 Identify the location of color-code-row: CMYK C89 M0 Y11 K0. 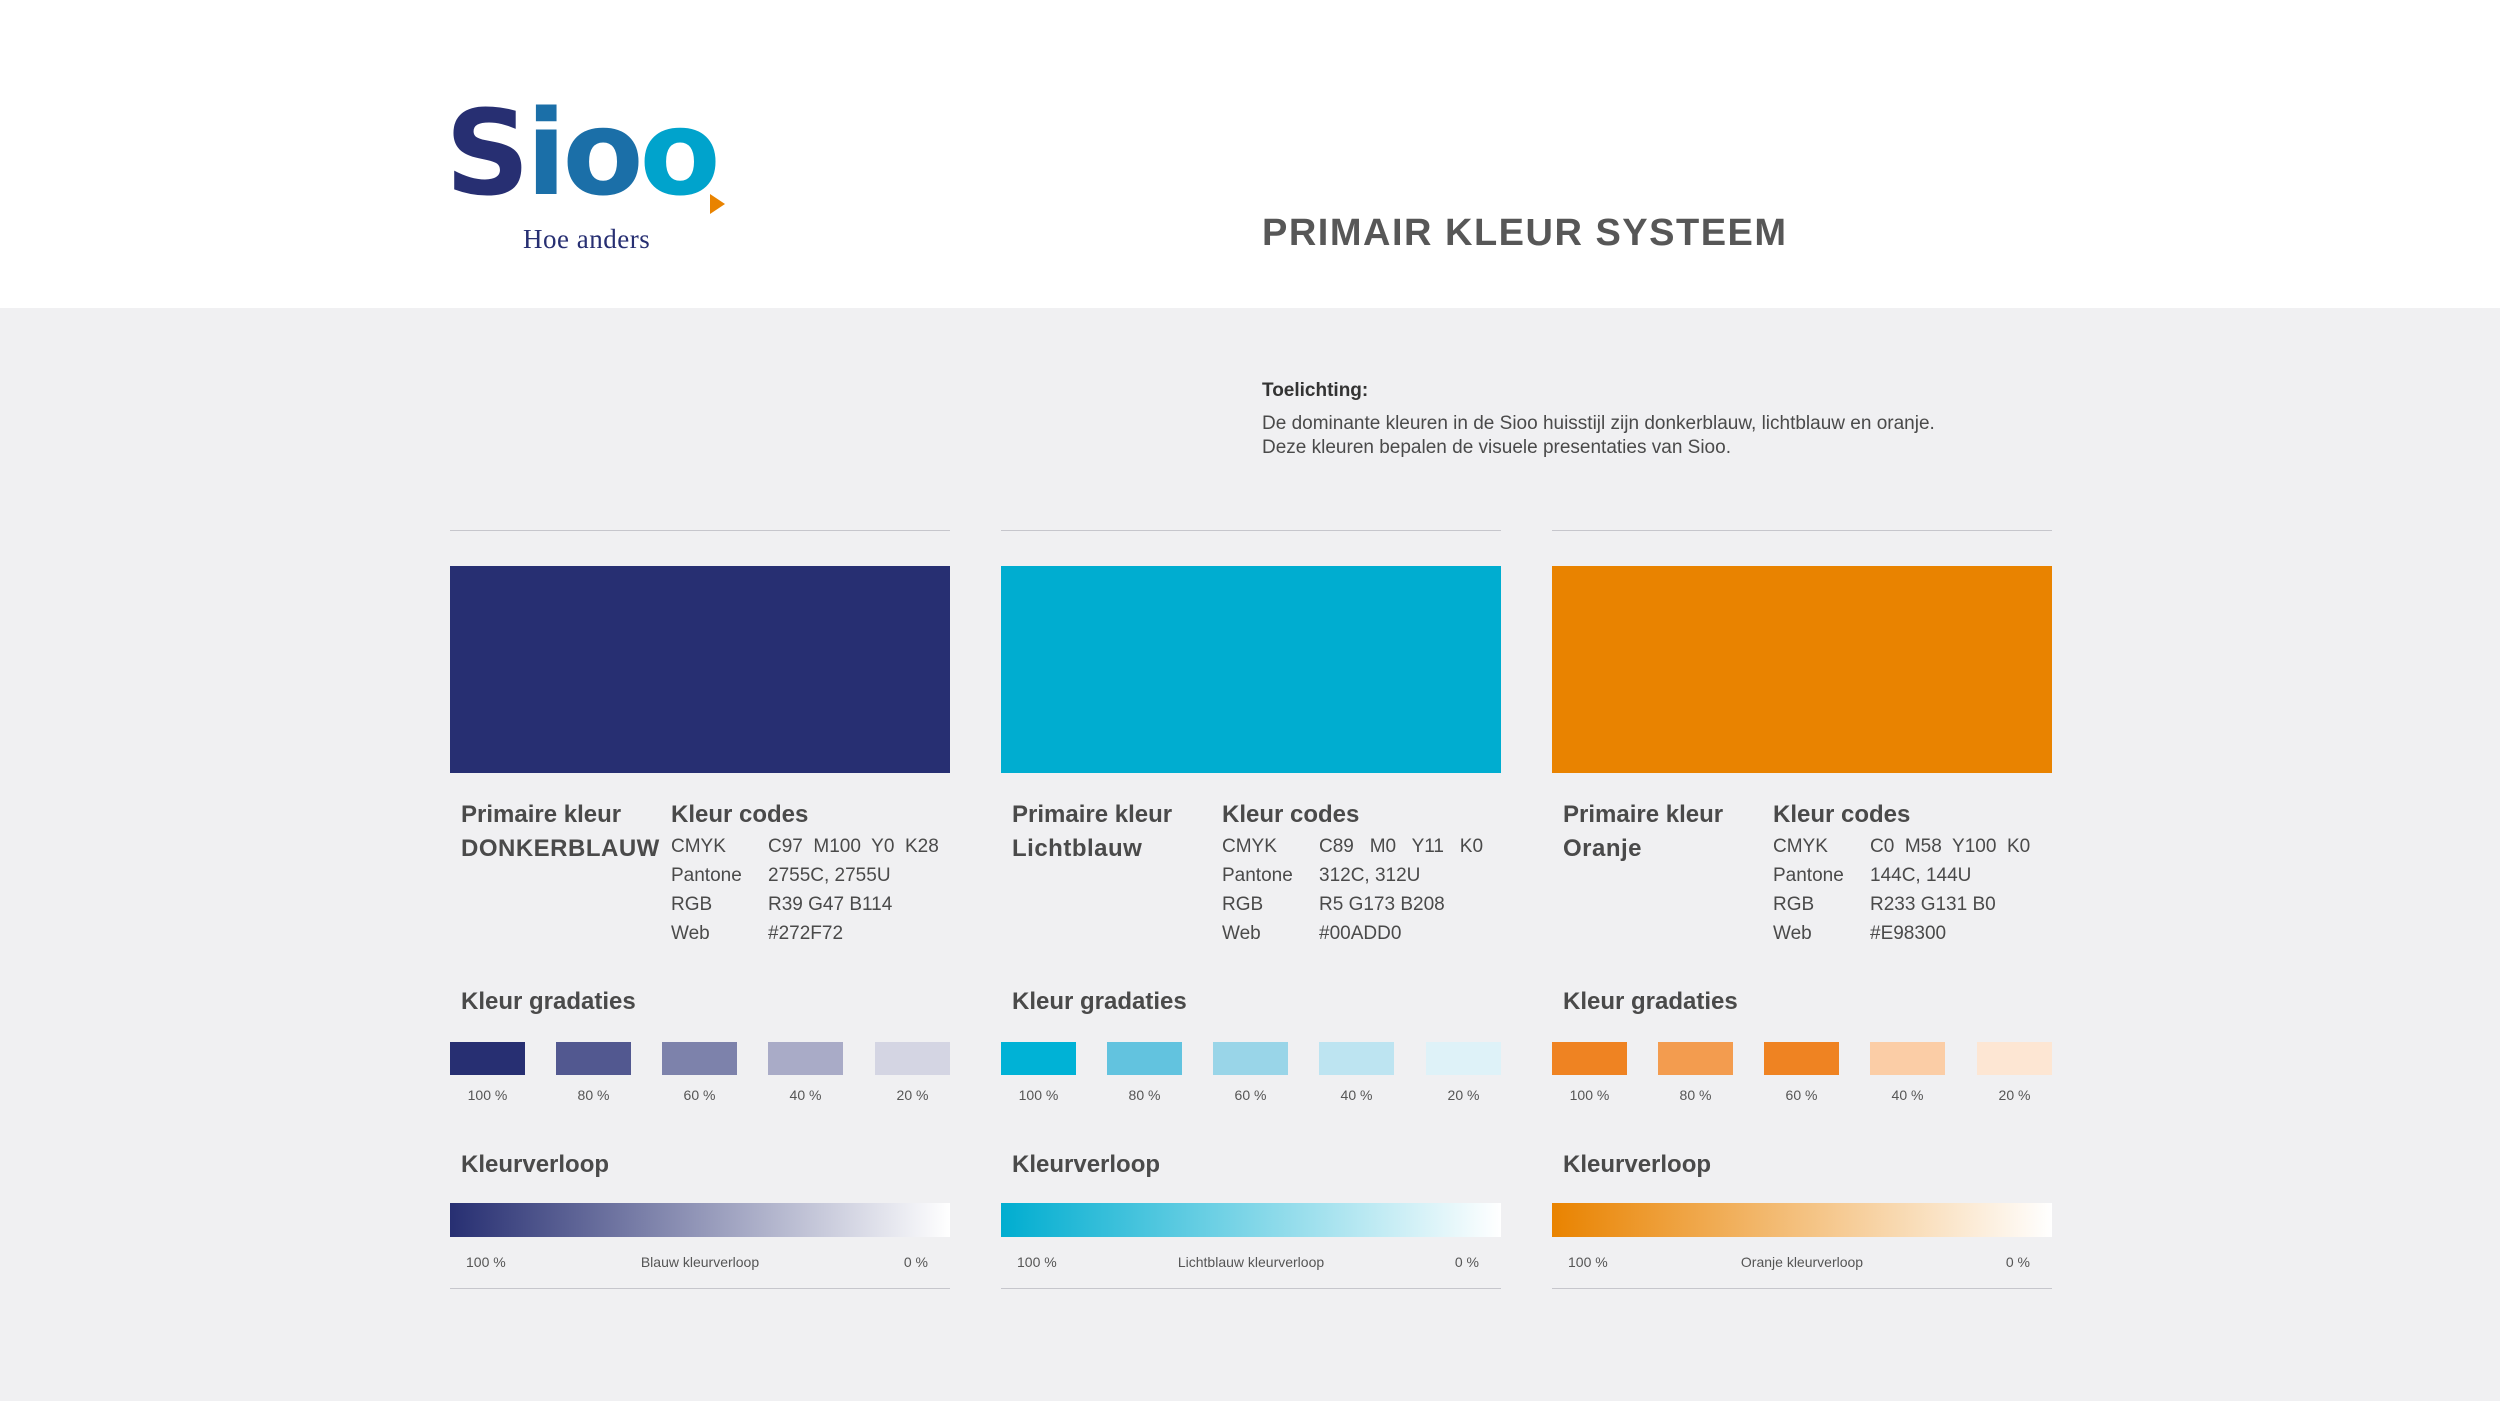
(1367, 846).